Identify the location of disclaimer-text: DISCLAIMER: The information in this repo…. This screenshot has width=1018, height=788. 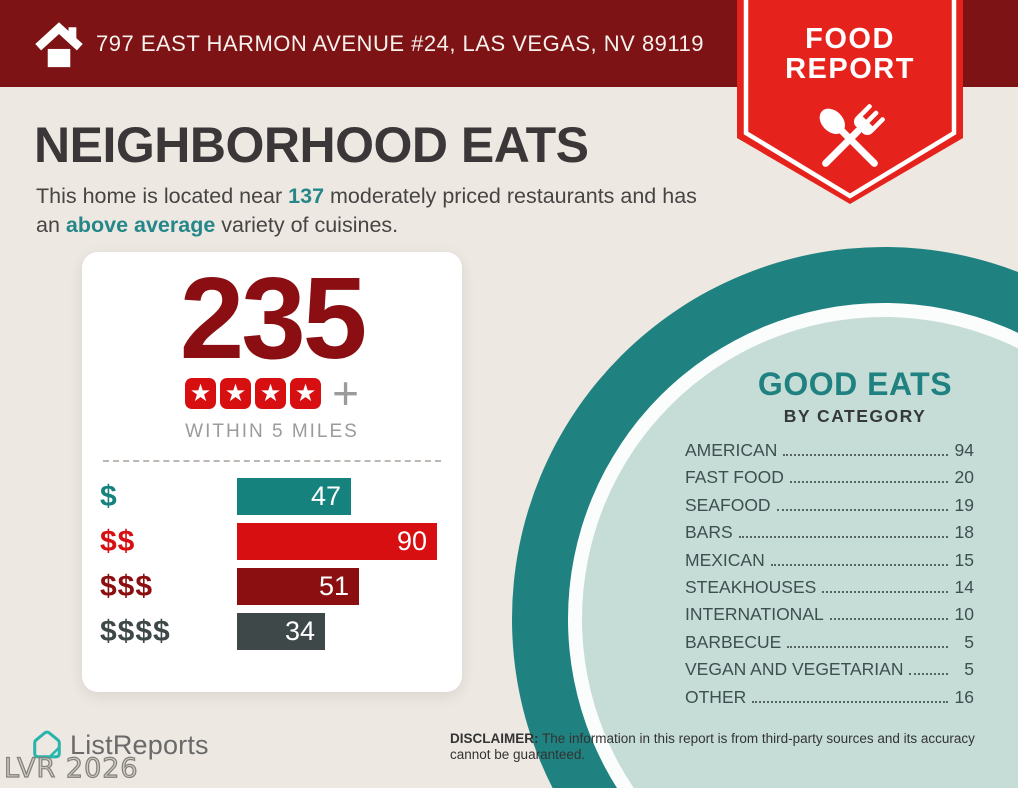
(712, 747).